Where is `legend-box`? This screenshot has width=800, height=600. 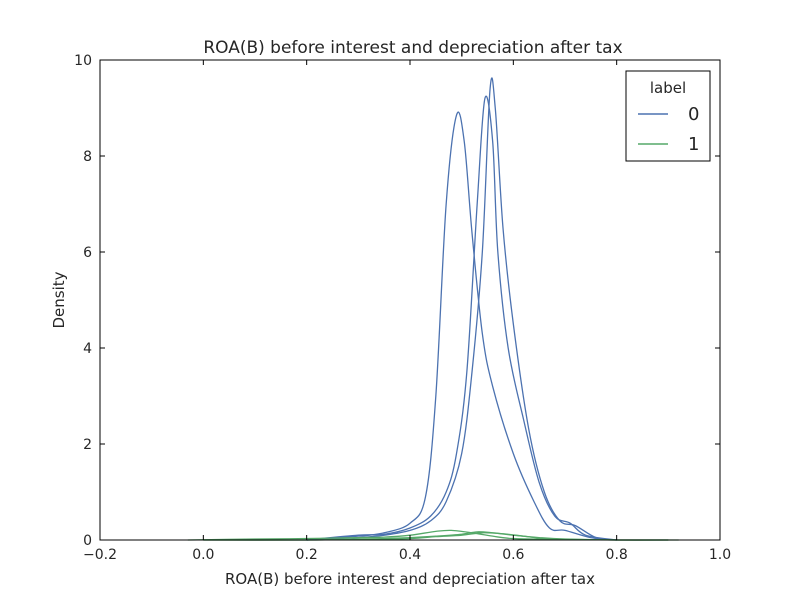
legend-box is located at coordinates (668, 116).